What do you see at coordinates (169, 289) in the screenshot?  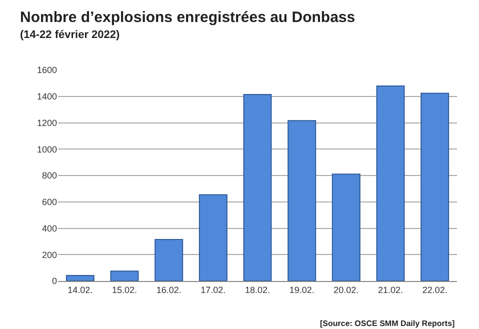 I see `x-tick-label: 16.02.` at bounding box center [169, 289].